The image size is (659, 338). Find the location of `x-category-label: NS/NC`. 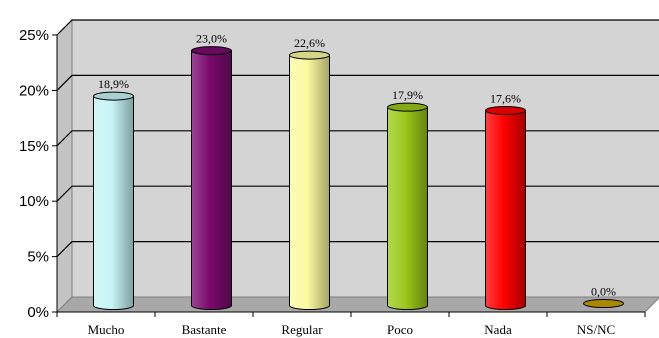

x-category-label: NS/NC is located at coordinates (596, 329).